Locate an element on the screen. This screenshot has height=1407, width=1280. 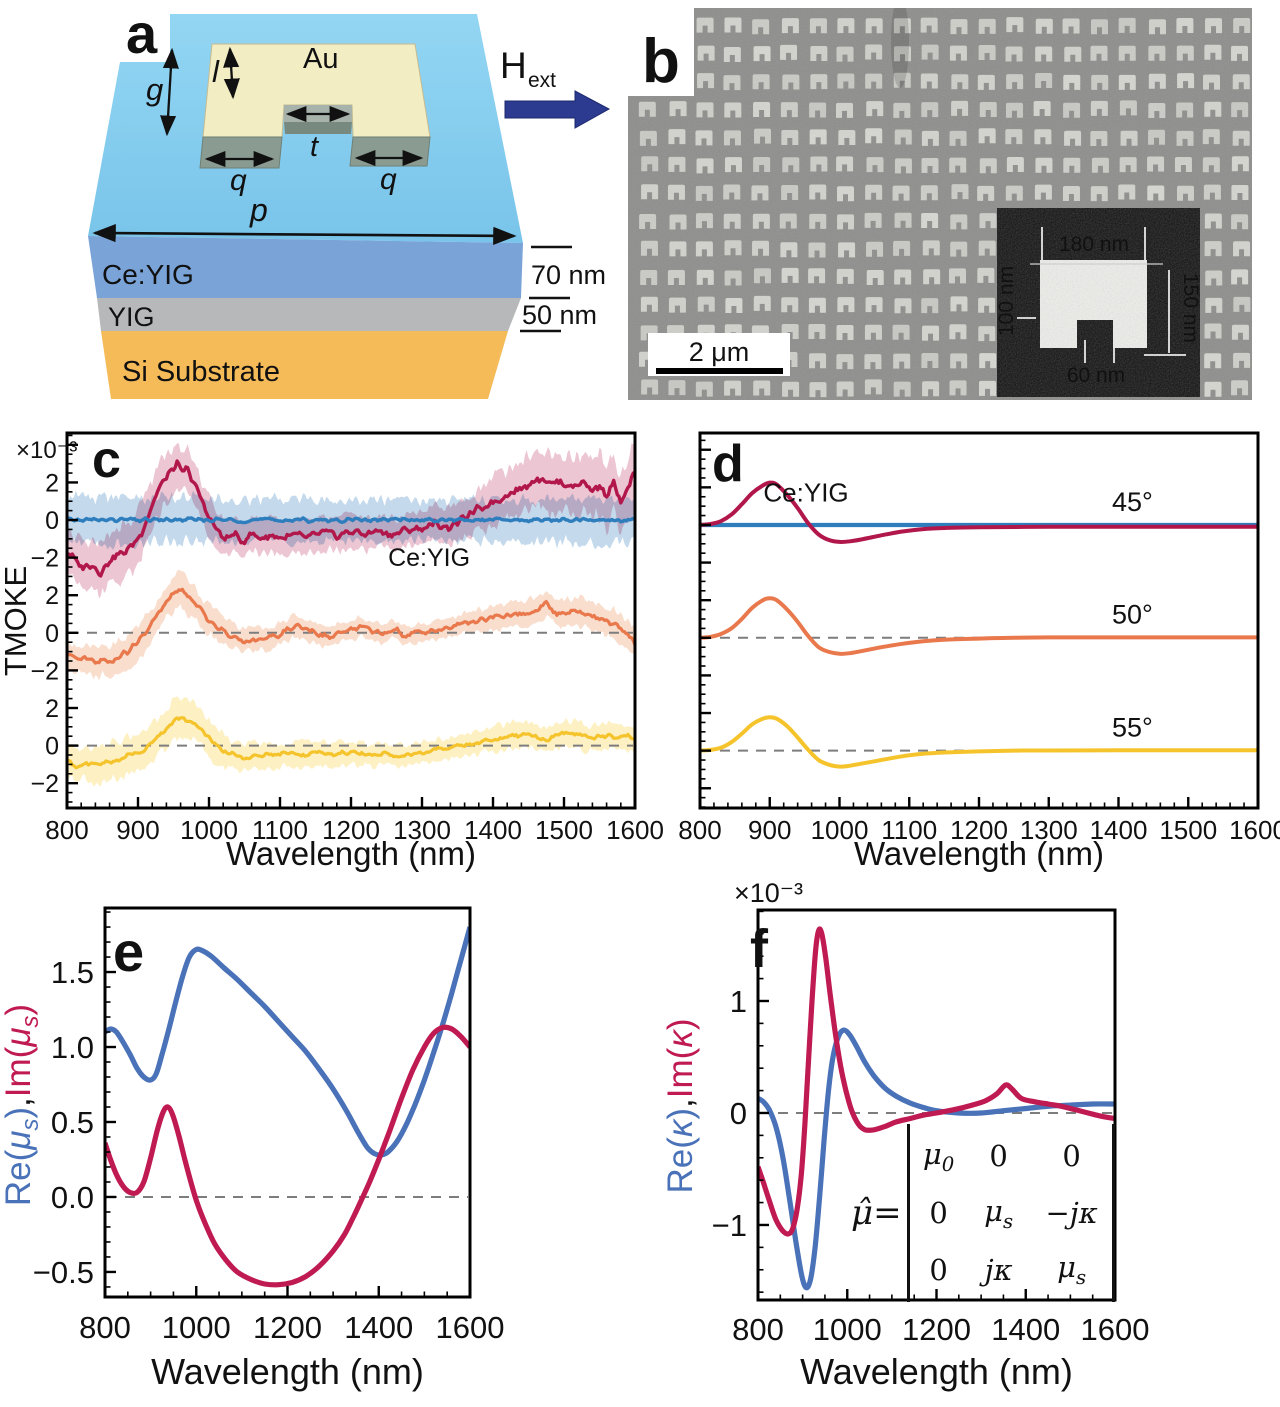
scale-bar-label: 2 μm is located at coordinates (719, 352).